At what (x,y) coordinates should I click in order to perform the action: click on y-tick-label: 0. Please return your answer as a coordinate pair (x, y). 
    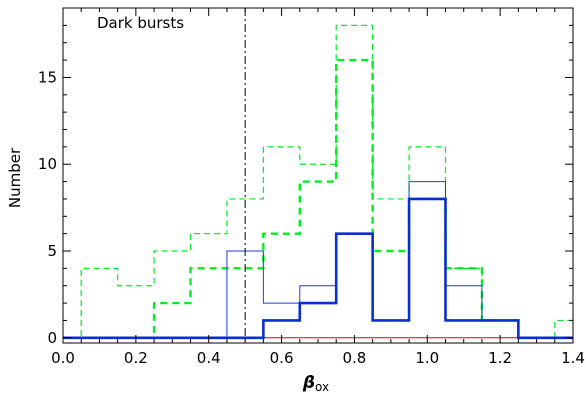
    Looking at the image, I should click on (52, 338).